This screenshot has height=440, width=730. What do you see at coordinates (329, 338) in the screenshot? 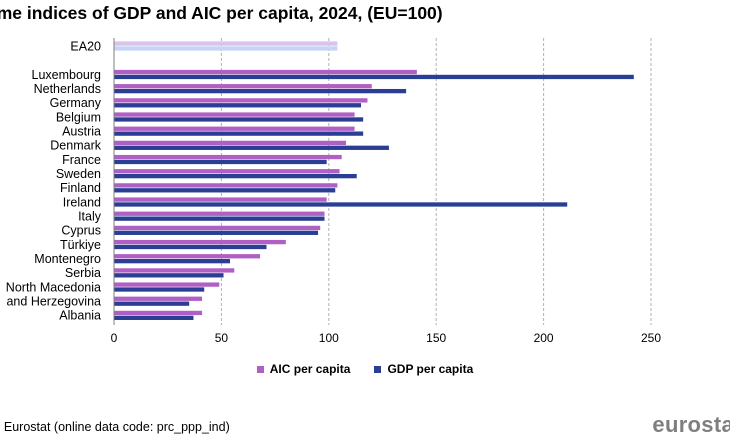
I see `x-tick-label: 100` at bounding box center [329, 338].